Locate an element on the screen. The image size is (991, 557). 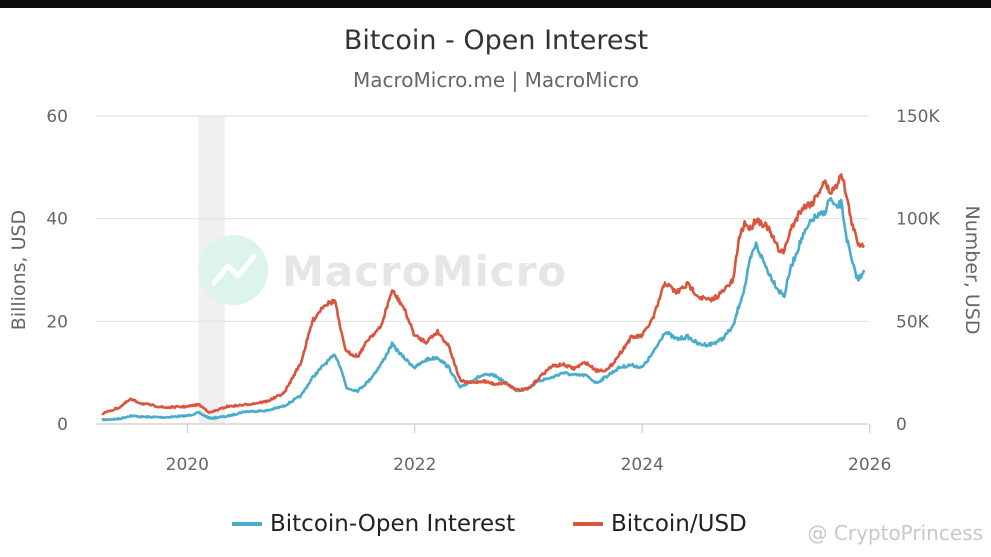
left-tick-label: 20 is located at coordinates (57, 322).